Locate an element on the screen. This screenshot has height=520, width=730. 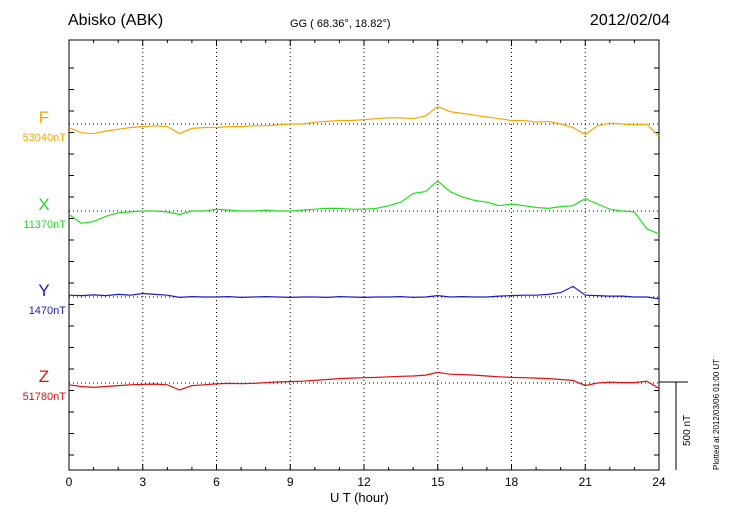
x-tick-label: 15 is located at coordinates (438, 482).